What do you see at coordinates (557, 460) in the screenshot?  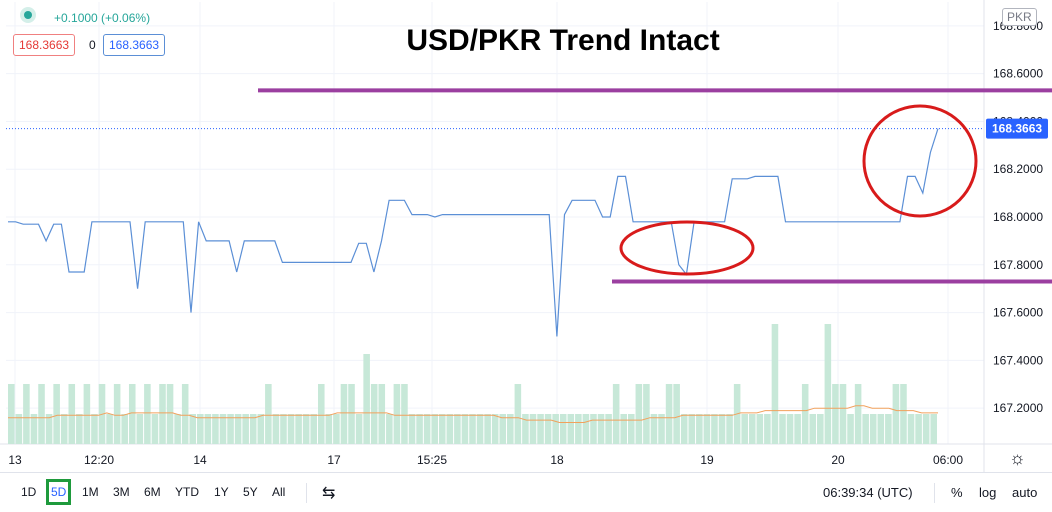 I see `x-tick-label: 18` at bounding box center [557, 460].